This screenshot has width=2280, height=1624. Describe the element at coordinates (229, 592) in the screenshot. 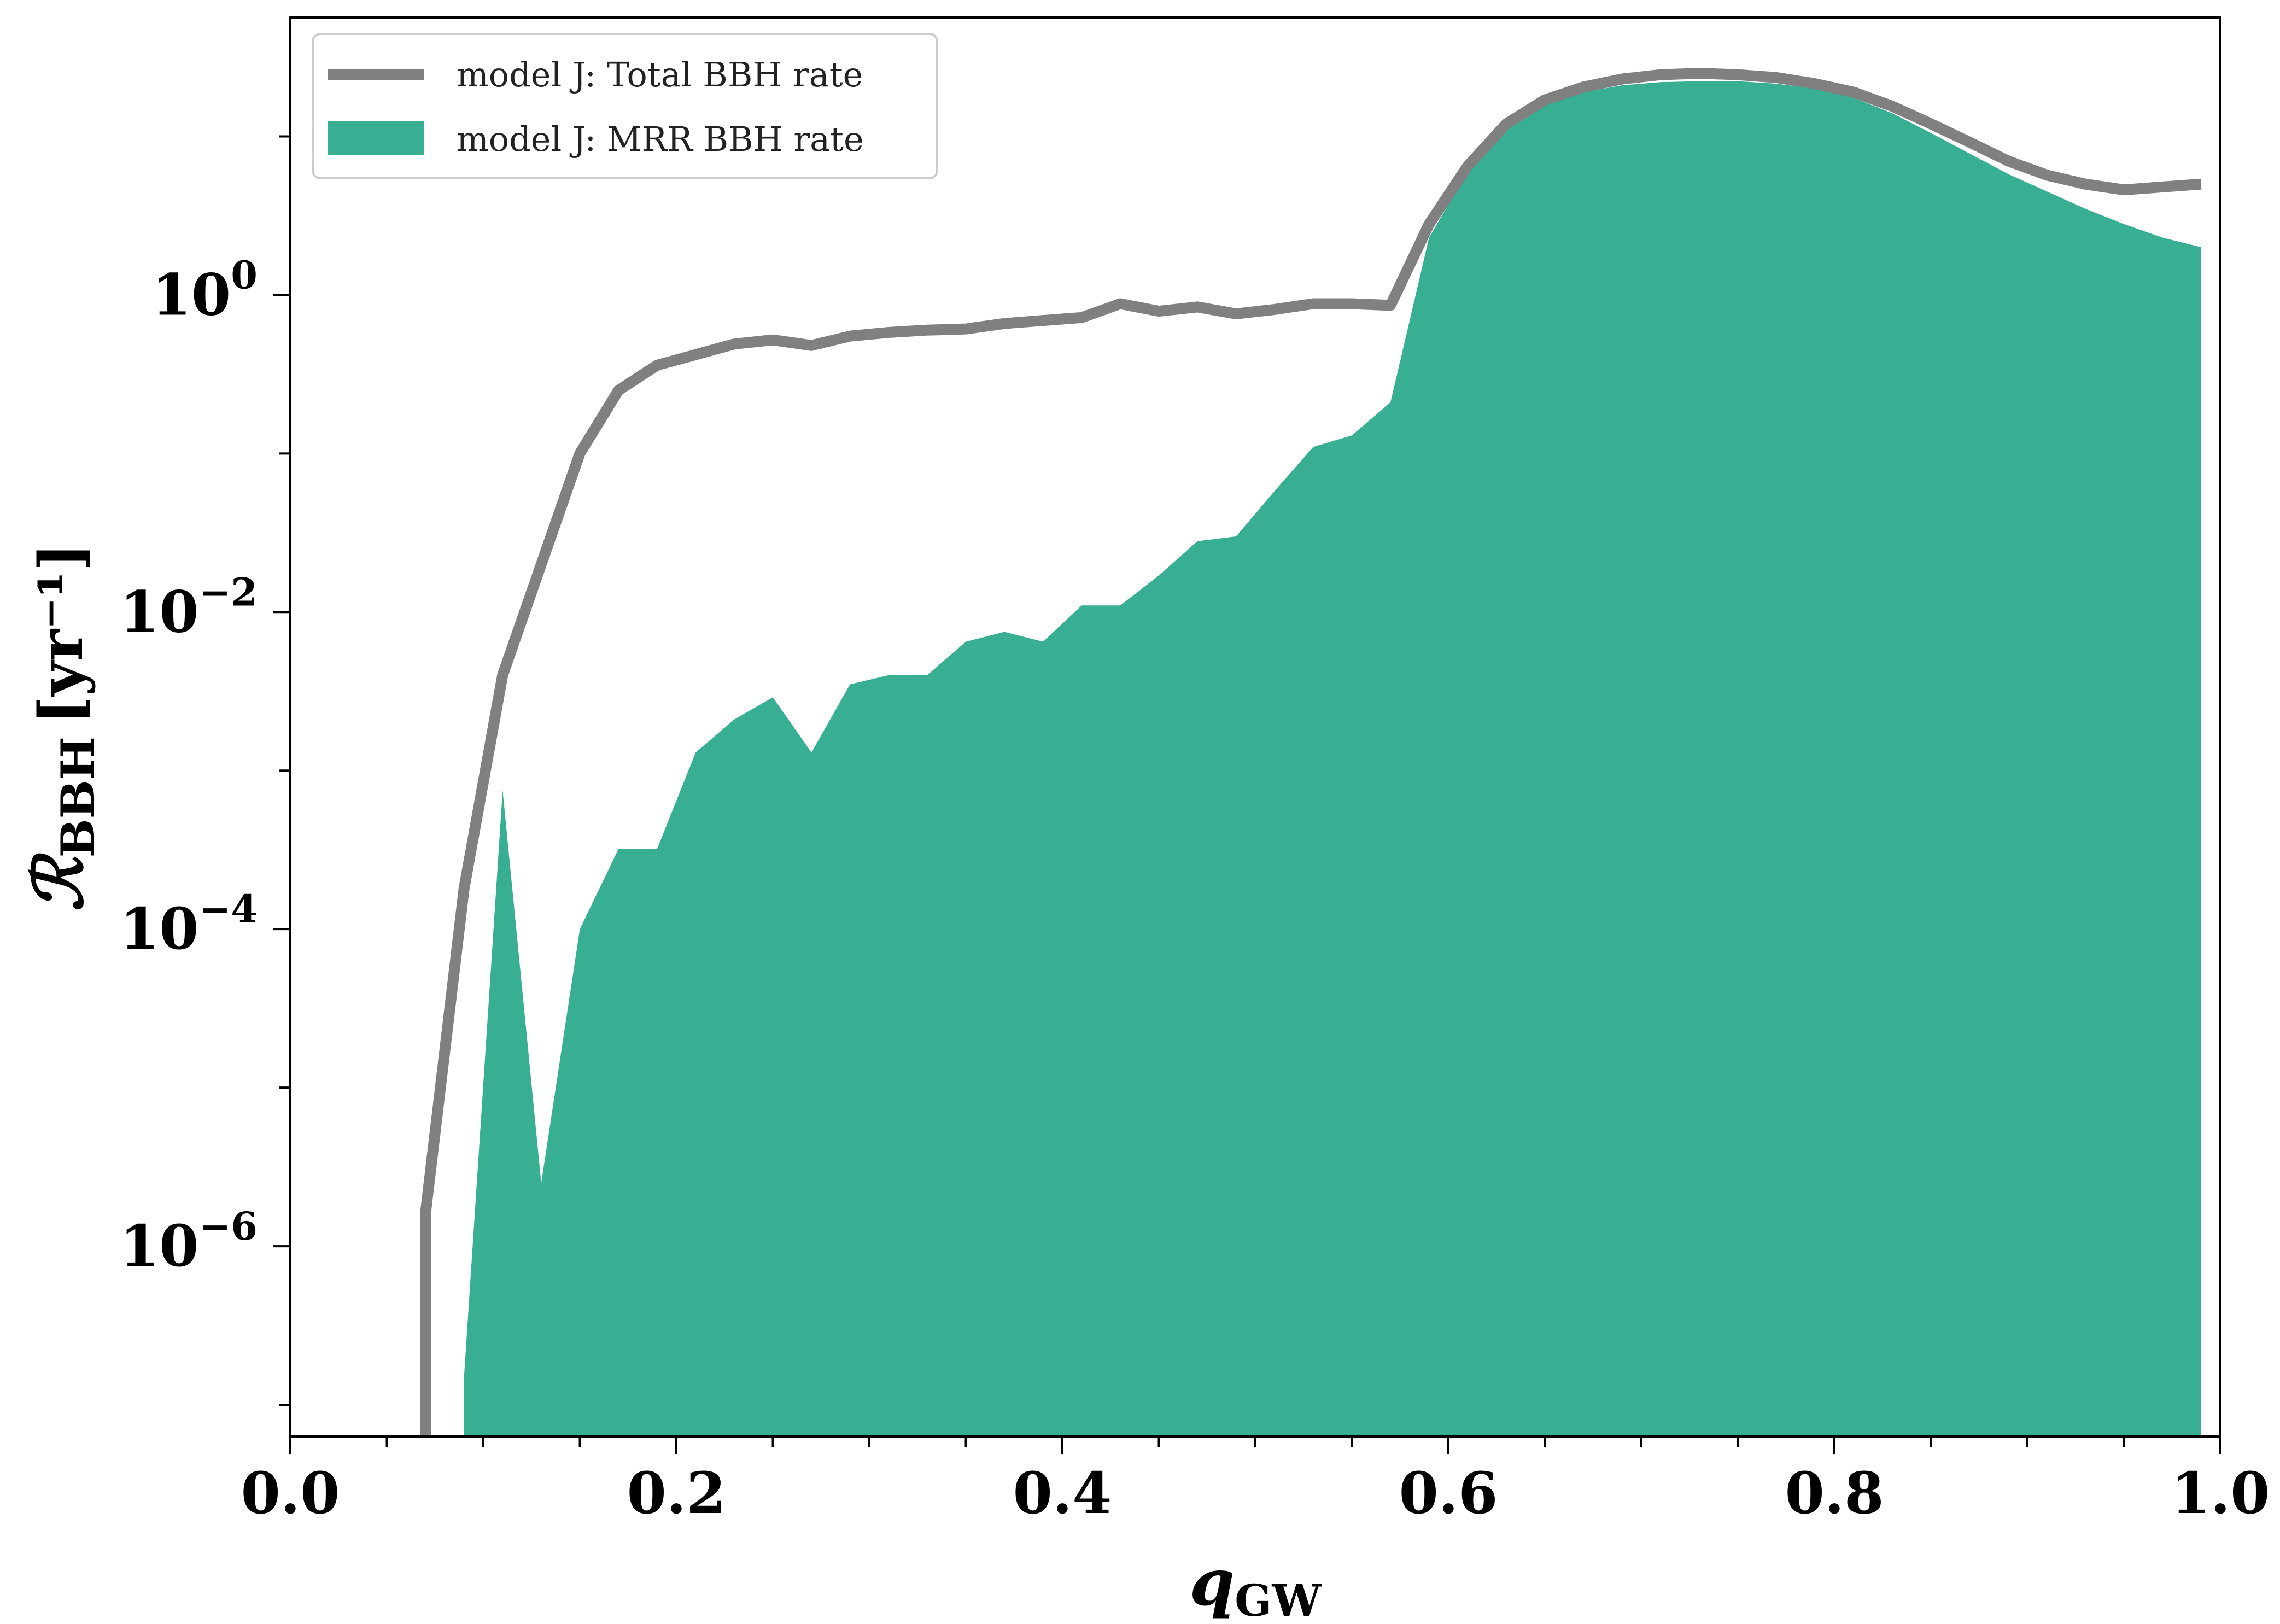

I see `y-tick-label-exponent: −2` at that location.